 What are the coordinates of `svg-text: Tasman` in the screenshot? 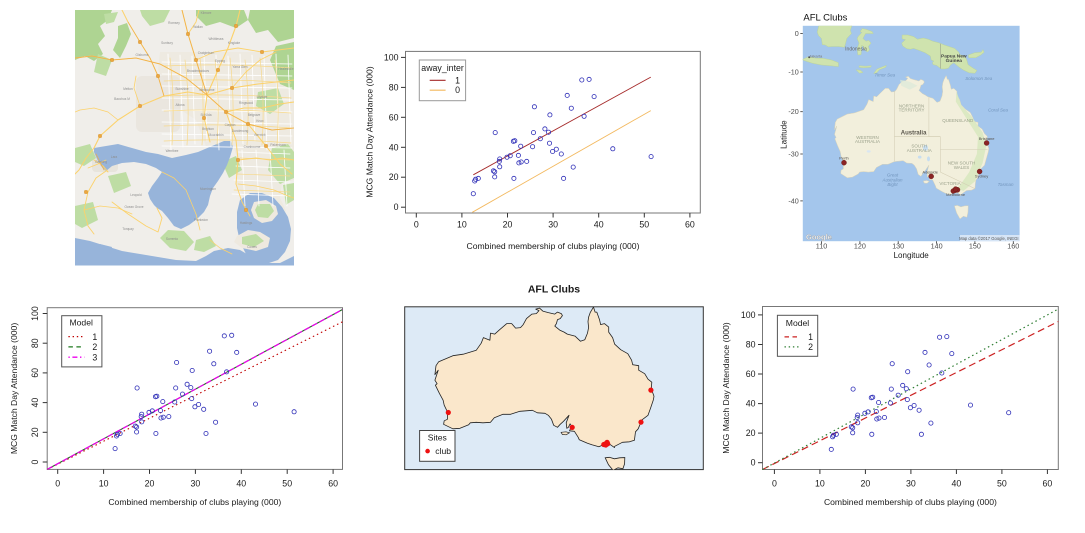 It's located at (1006, 184).